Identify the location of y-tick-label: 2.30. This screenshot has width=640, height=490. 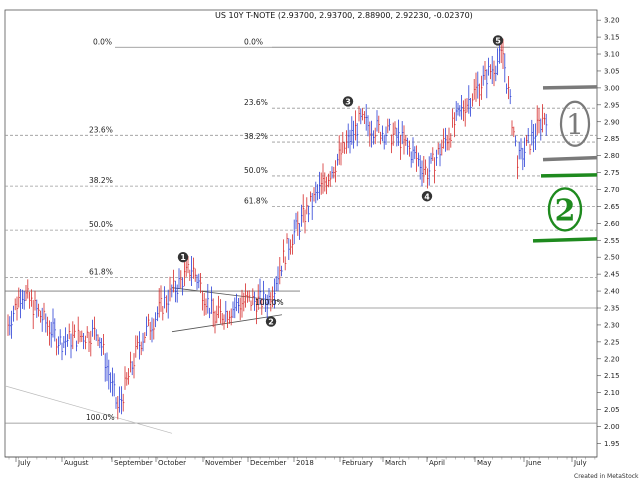
(612, 325).